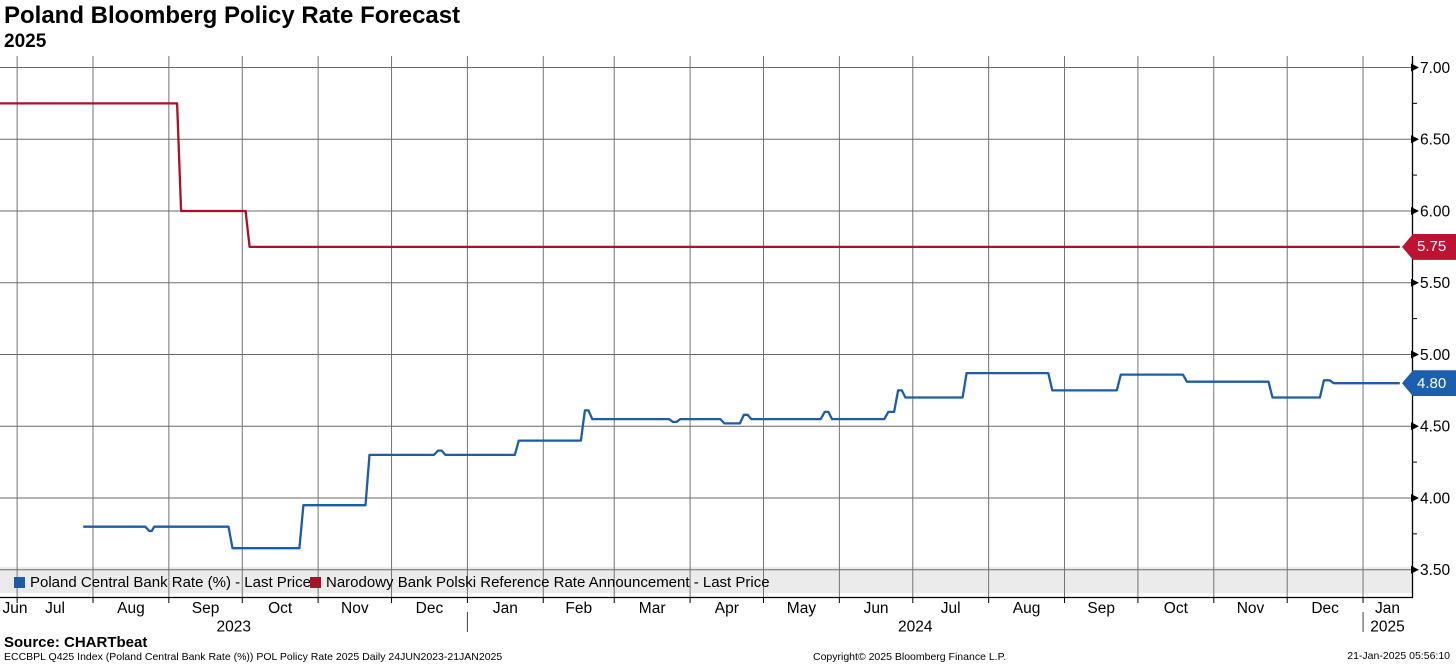 The width and height of the screenshot is (1456, 665). What do you see at coordinates (915, 627) in the screenshot?
I see `year-label: 2024` at bounding box center [915, 627].